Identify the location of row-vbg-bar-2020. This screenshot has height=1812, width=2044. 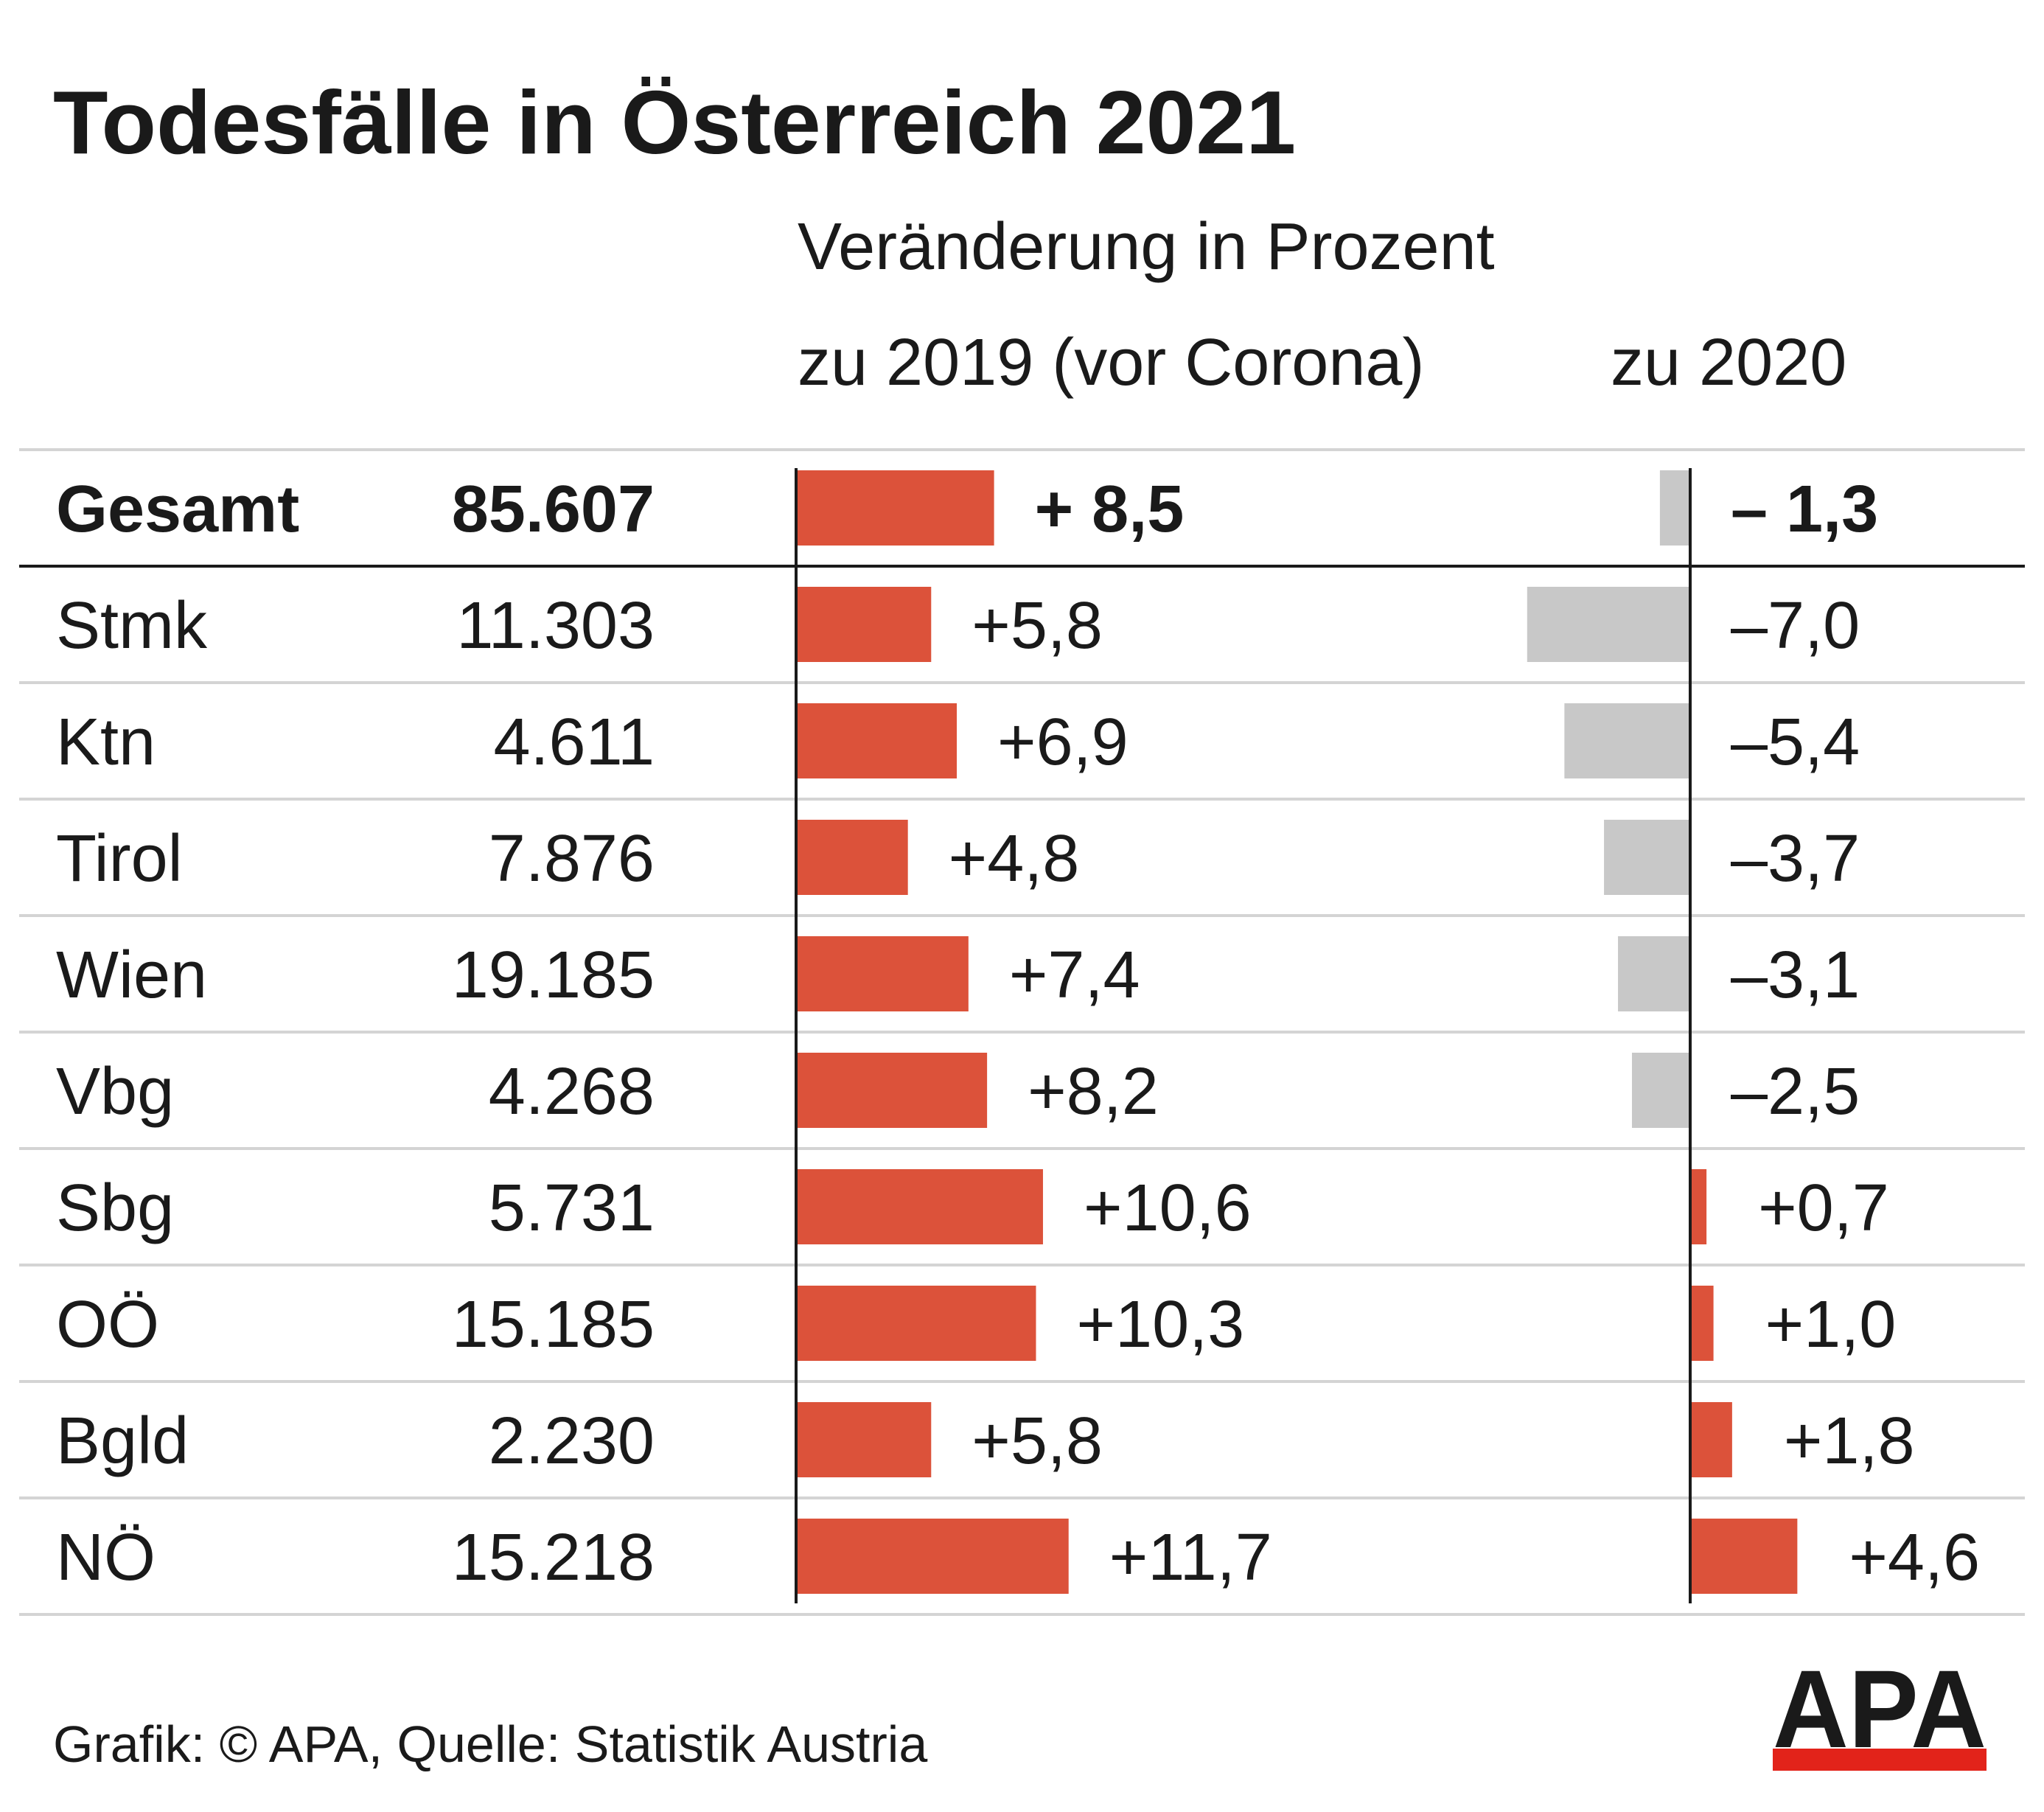
(1661, 1090).